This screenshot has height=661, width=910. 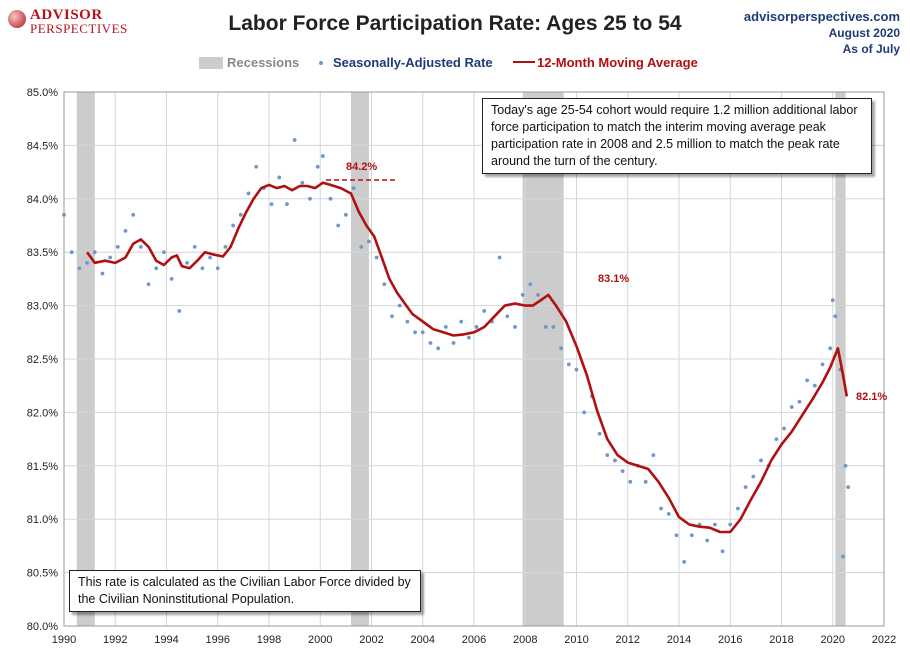 I want to click on logo-line1: ADVISOR, so click(x=66, y=15).